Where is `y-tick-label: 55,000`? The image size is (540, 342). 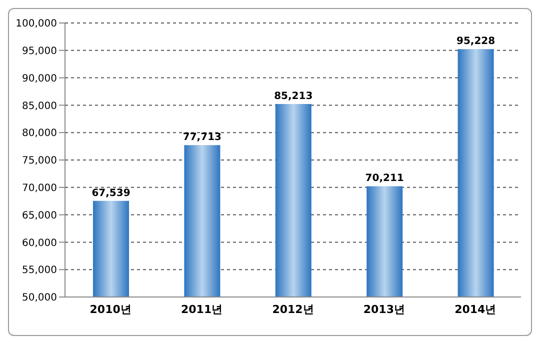 y-tick-label: 55,000 is located at coordinates (39, 270).